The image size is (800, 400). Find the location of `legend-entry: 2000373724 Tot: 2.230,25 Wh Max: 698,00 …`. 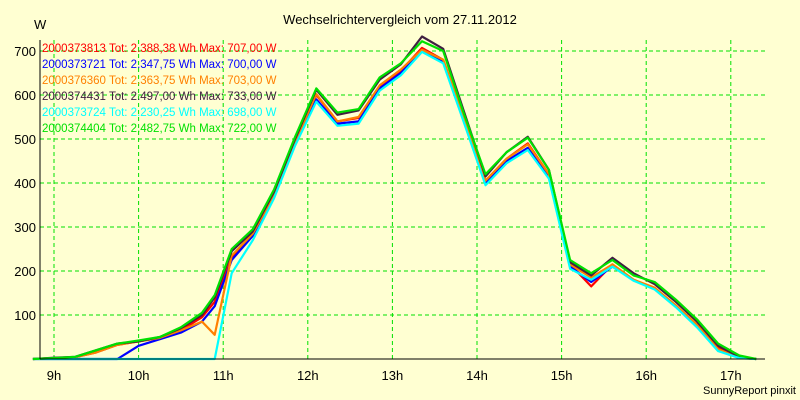

legend-entry: 2000373724 Tot: 2.230,25 Wh Max: 698,00 … is located at coordinates (159, 113).